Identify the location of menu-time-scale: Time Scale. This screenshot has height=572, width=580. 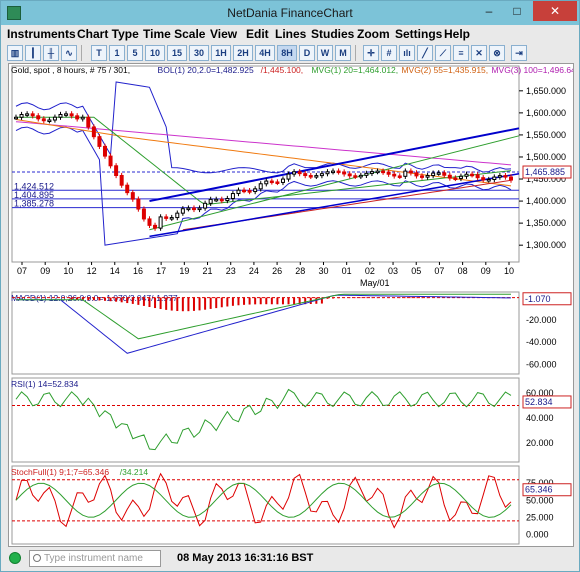
(174, 34).